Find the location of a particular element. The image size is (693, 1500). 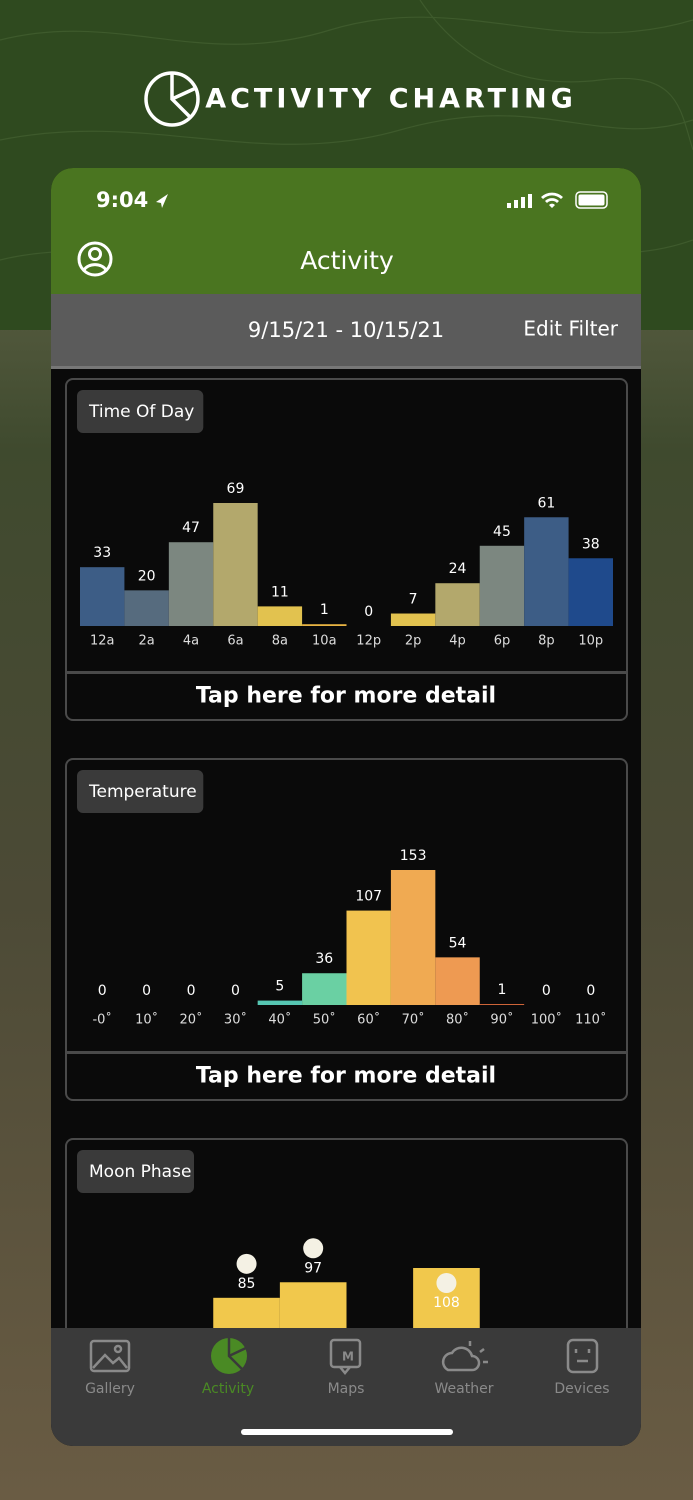

header-title: ACTIVITY CHARTING is located at coordinates (391, 99).